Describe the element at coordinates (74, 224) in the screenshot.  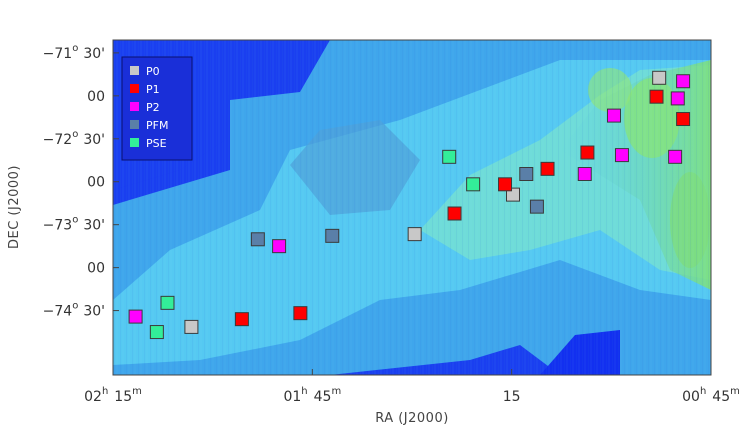
I see `y-tick-label: −73o 30'` at that location.